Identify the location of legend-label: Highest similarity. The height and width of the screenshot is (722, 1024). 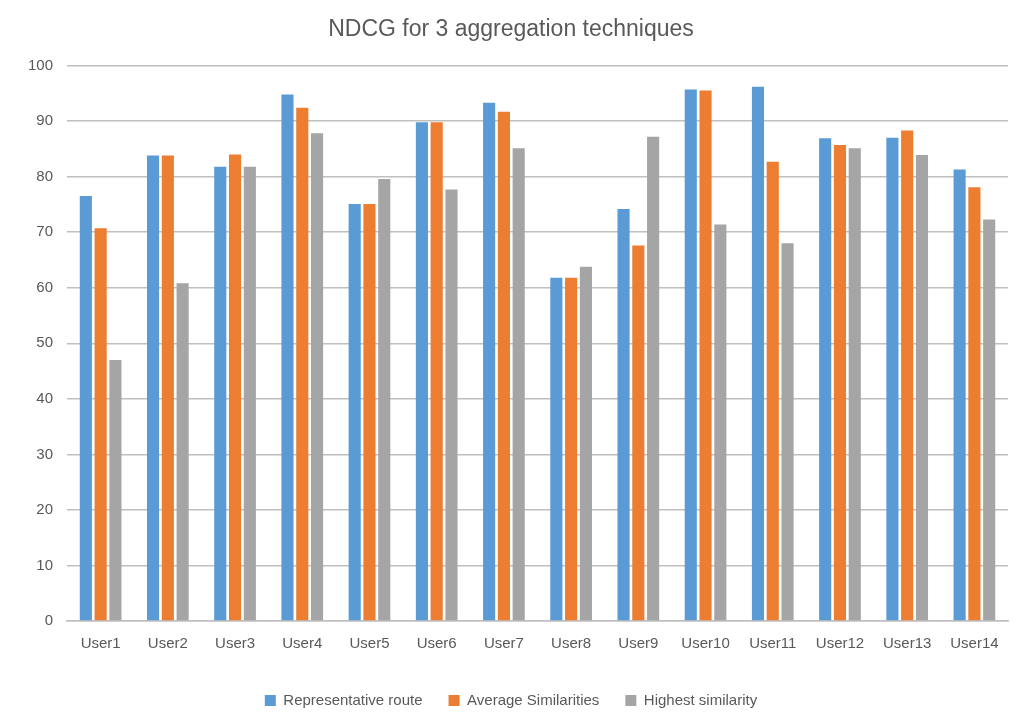
(700, 699).